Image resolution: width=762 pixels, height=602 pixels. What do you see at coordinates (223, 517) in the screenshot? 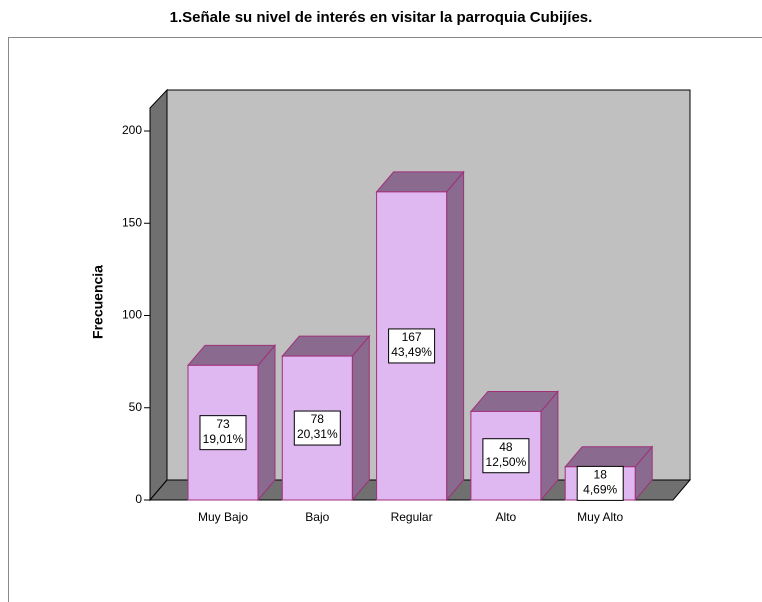
I see `x-tick-label: Muy Bajo` at bounding box center [223, 517].